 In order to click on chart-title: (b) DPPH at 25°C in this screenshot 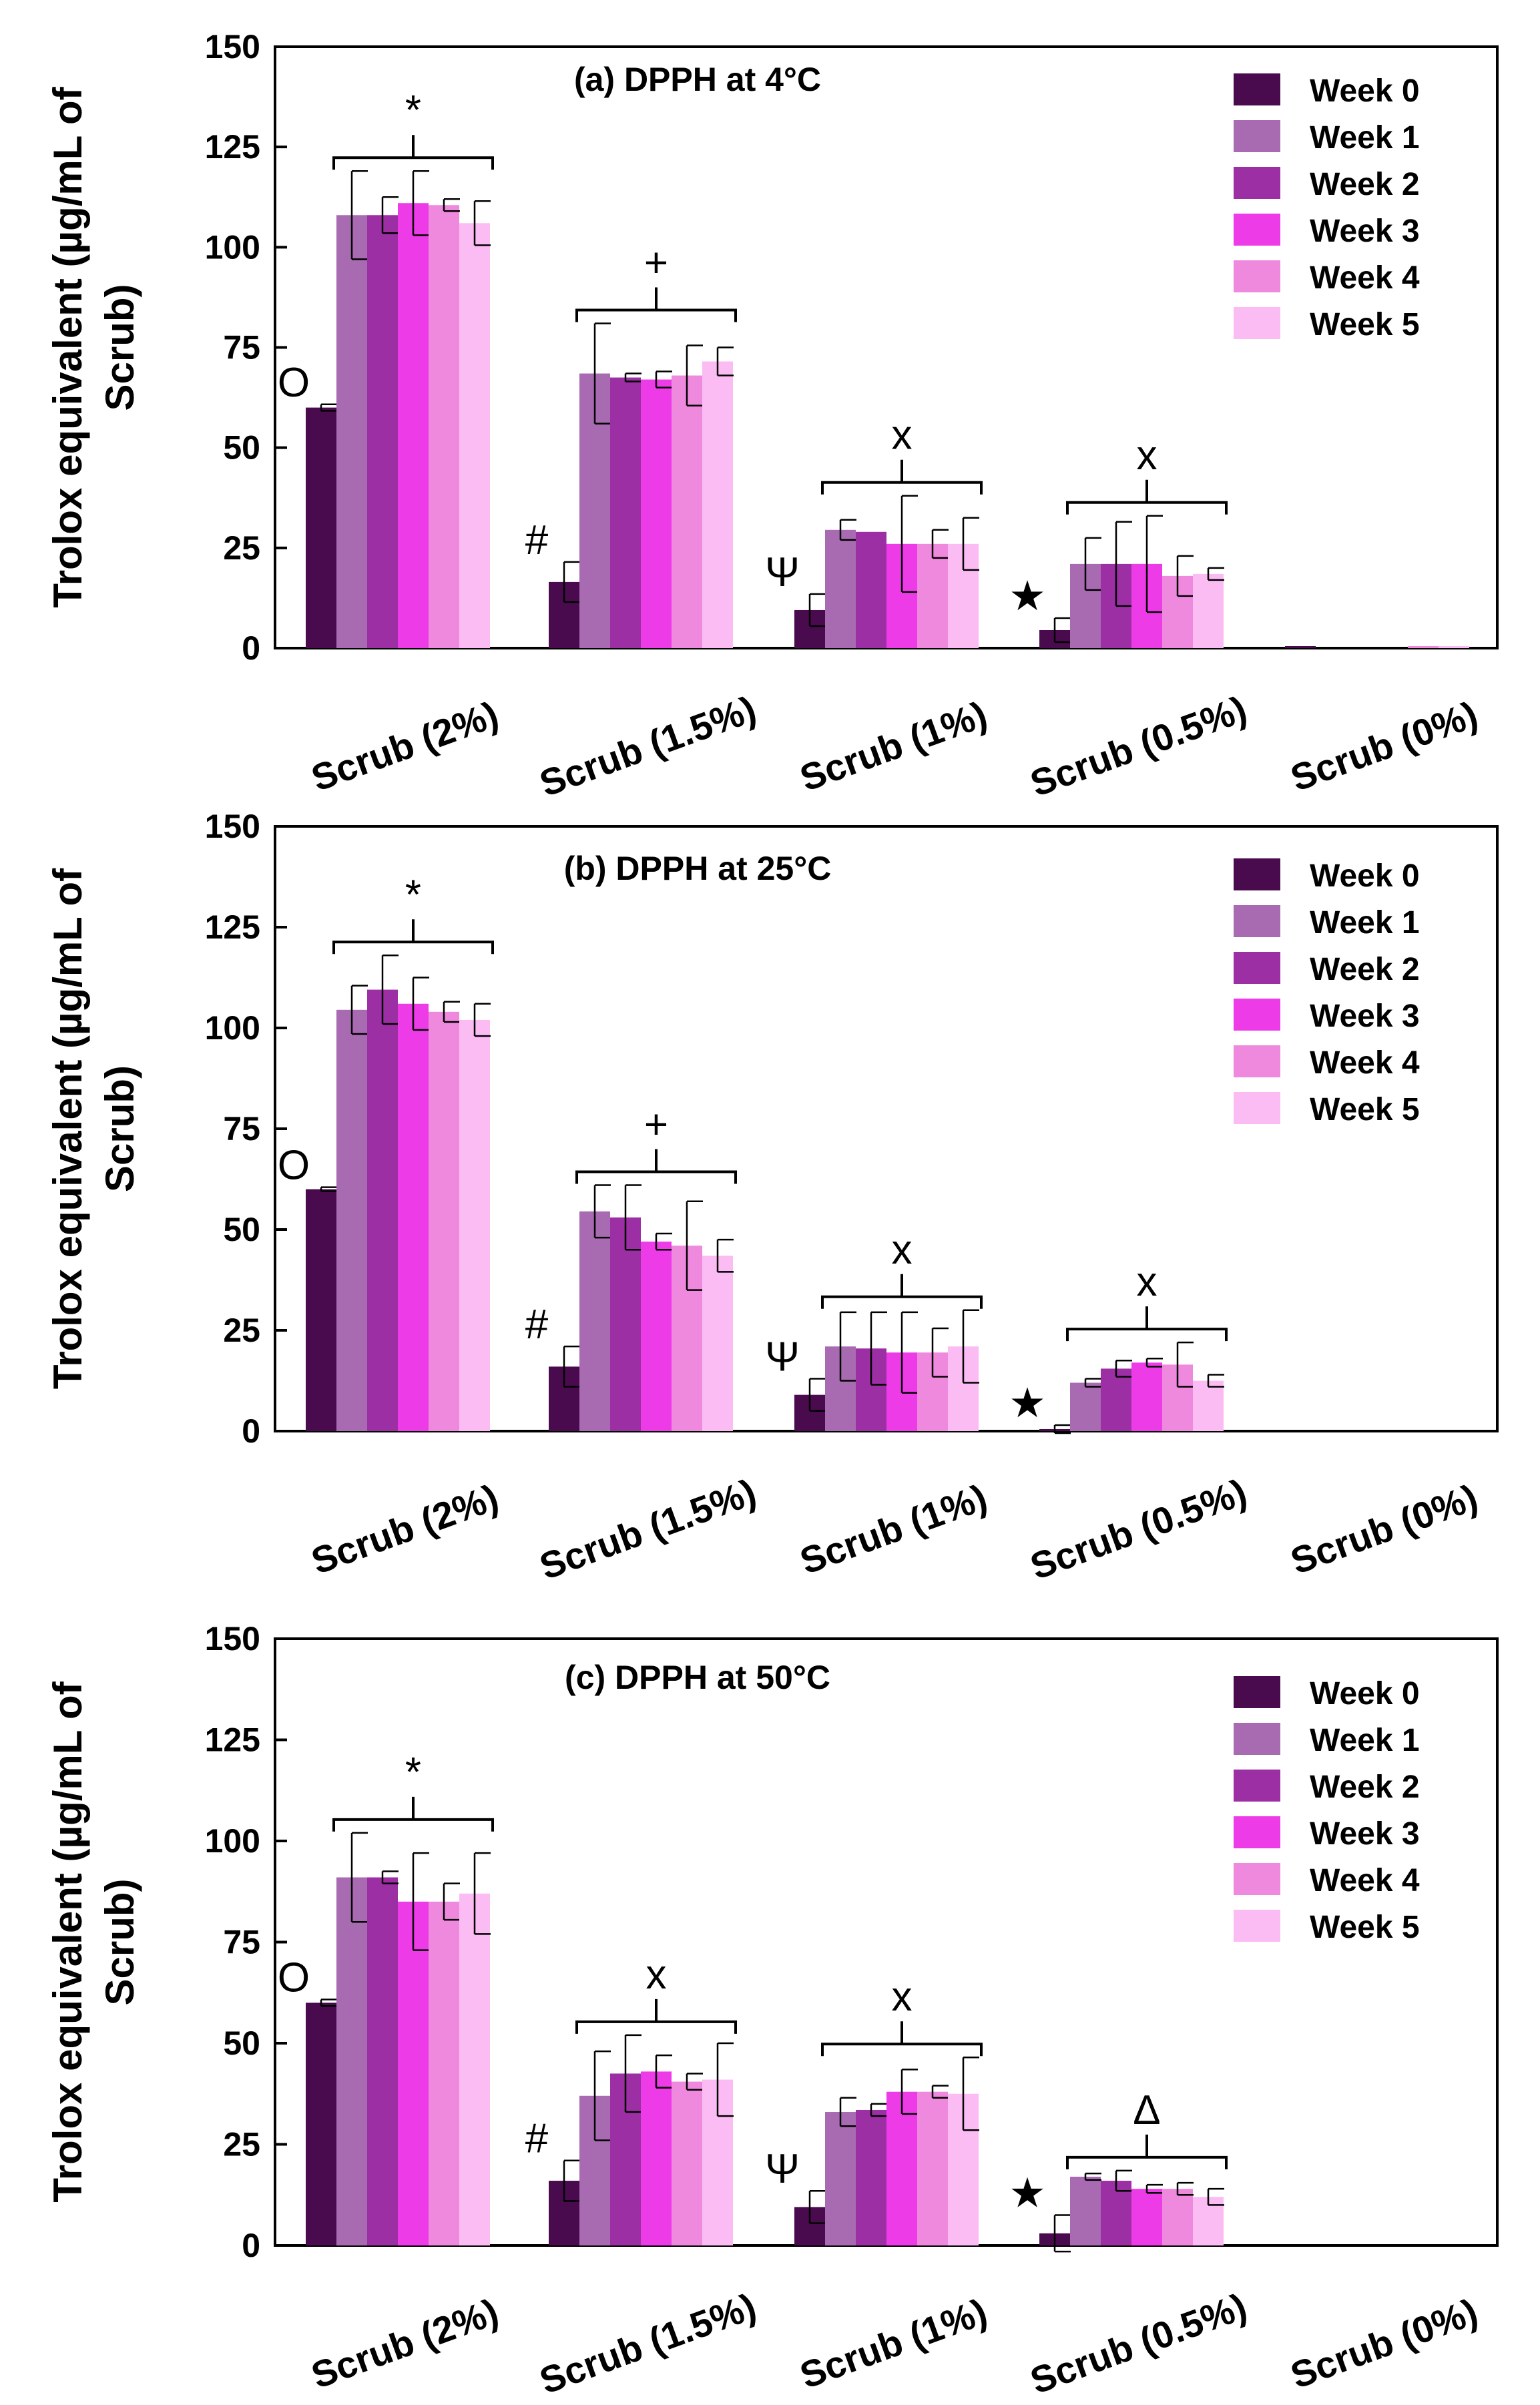, I will do `click(698, 868)`.